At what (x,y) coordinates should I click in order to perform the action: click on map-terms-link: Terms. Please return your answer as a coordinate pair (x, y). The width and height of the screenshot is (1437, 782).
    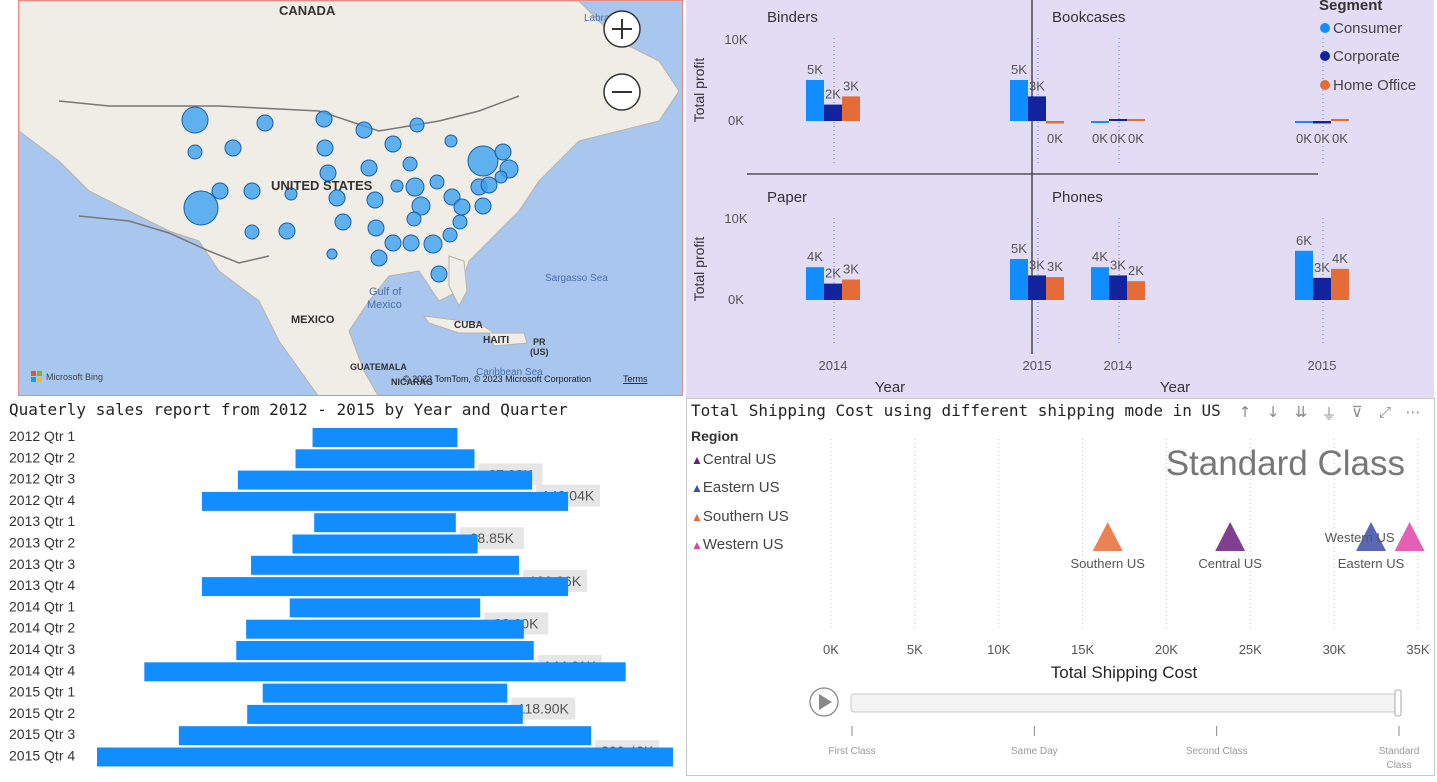
    Looking at the image, I should click on (635, 379).